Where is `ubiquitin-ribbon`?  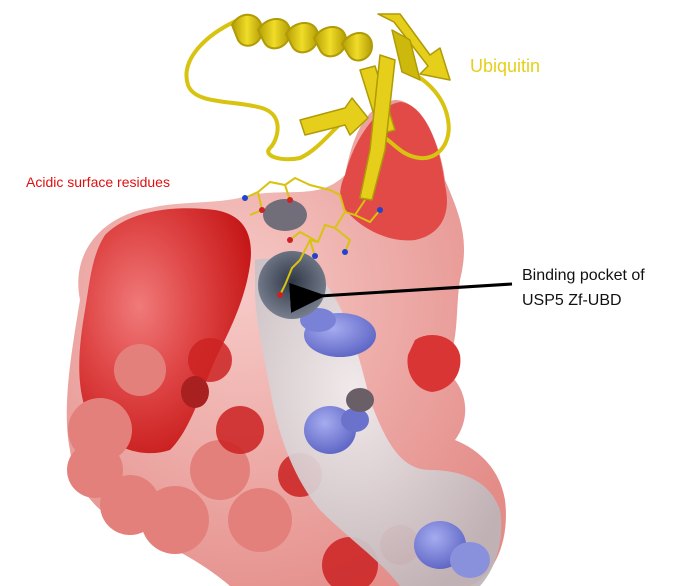 ubiquitin-ribbon is located at coordinates (317, 107).